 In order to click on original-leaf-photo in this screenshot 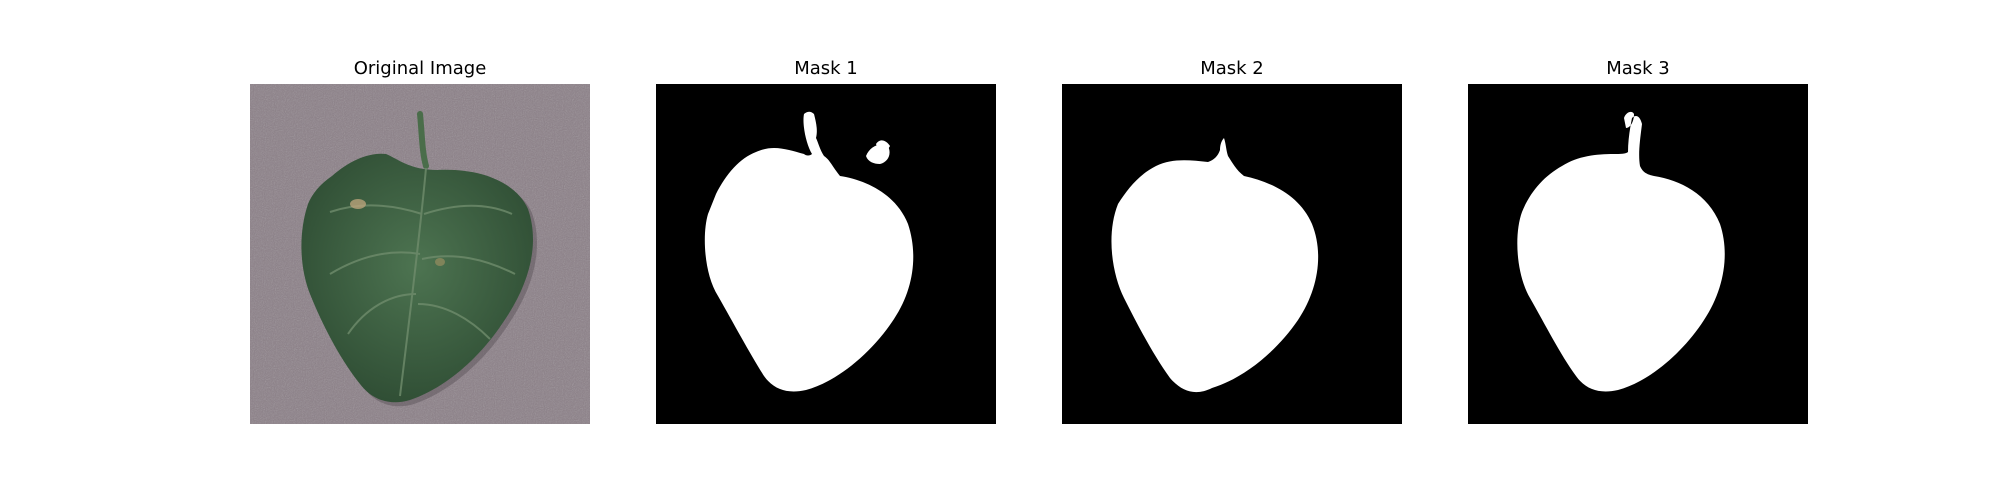, I will do `click(420, 254)`.